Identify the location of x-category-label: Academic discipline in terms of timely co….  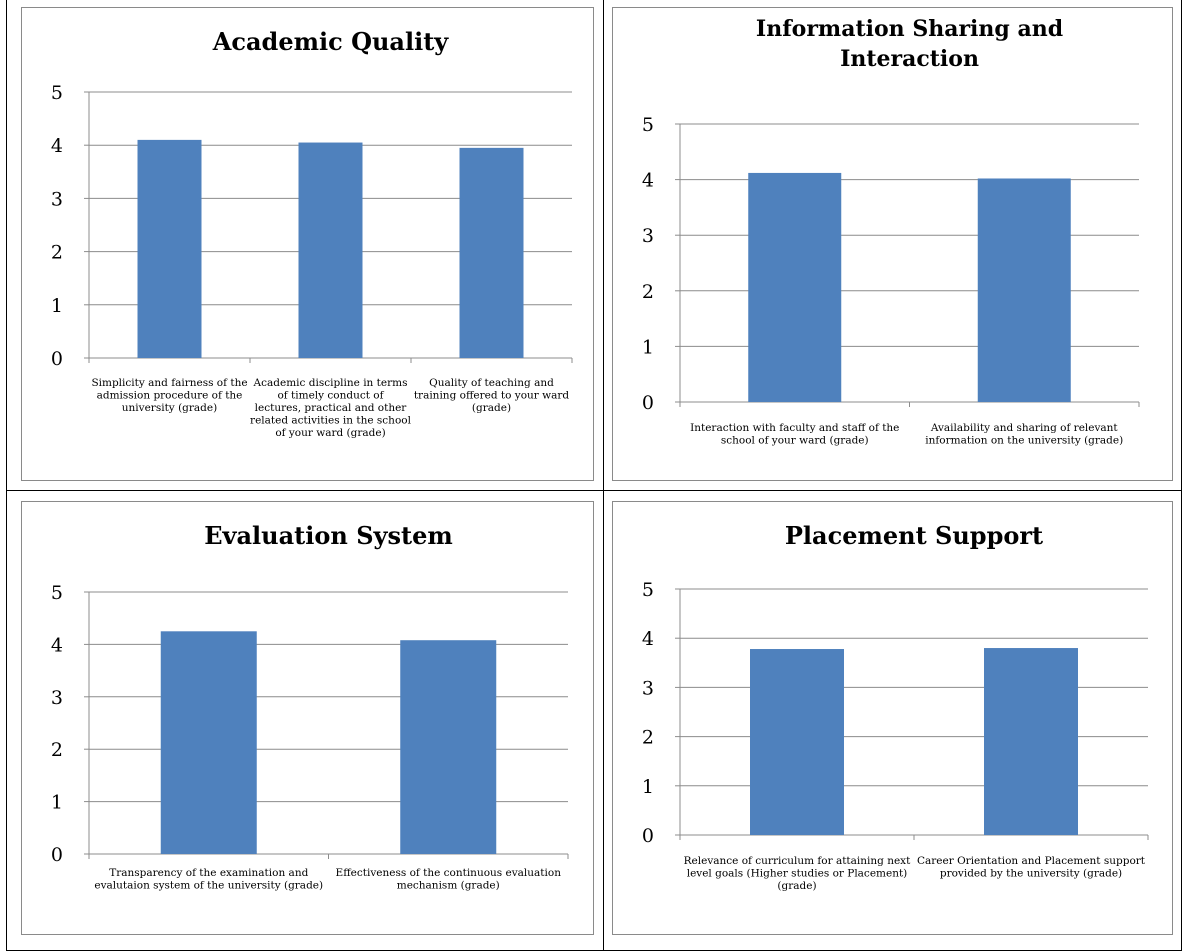
(331, 408).